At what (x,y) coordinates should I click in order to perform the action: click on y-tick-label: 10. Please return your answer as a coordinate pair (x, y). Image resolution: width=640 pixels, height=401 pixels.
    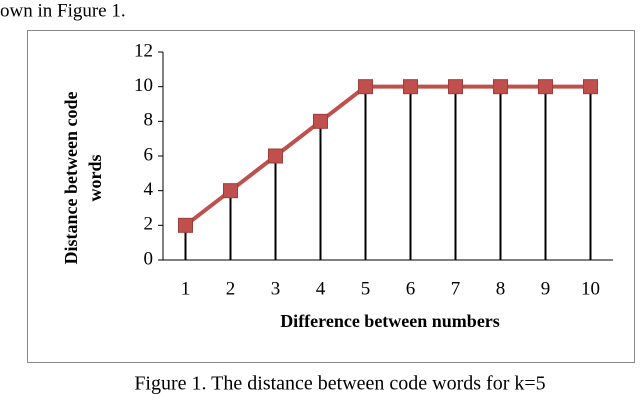
    Looking at the image, I should click on (143, 85).